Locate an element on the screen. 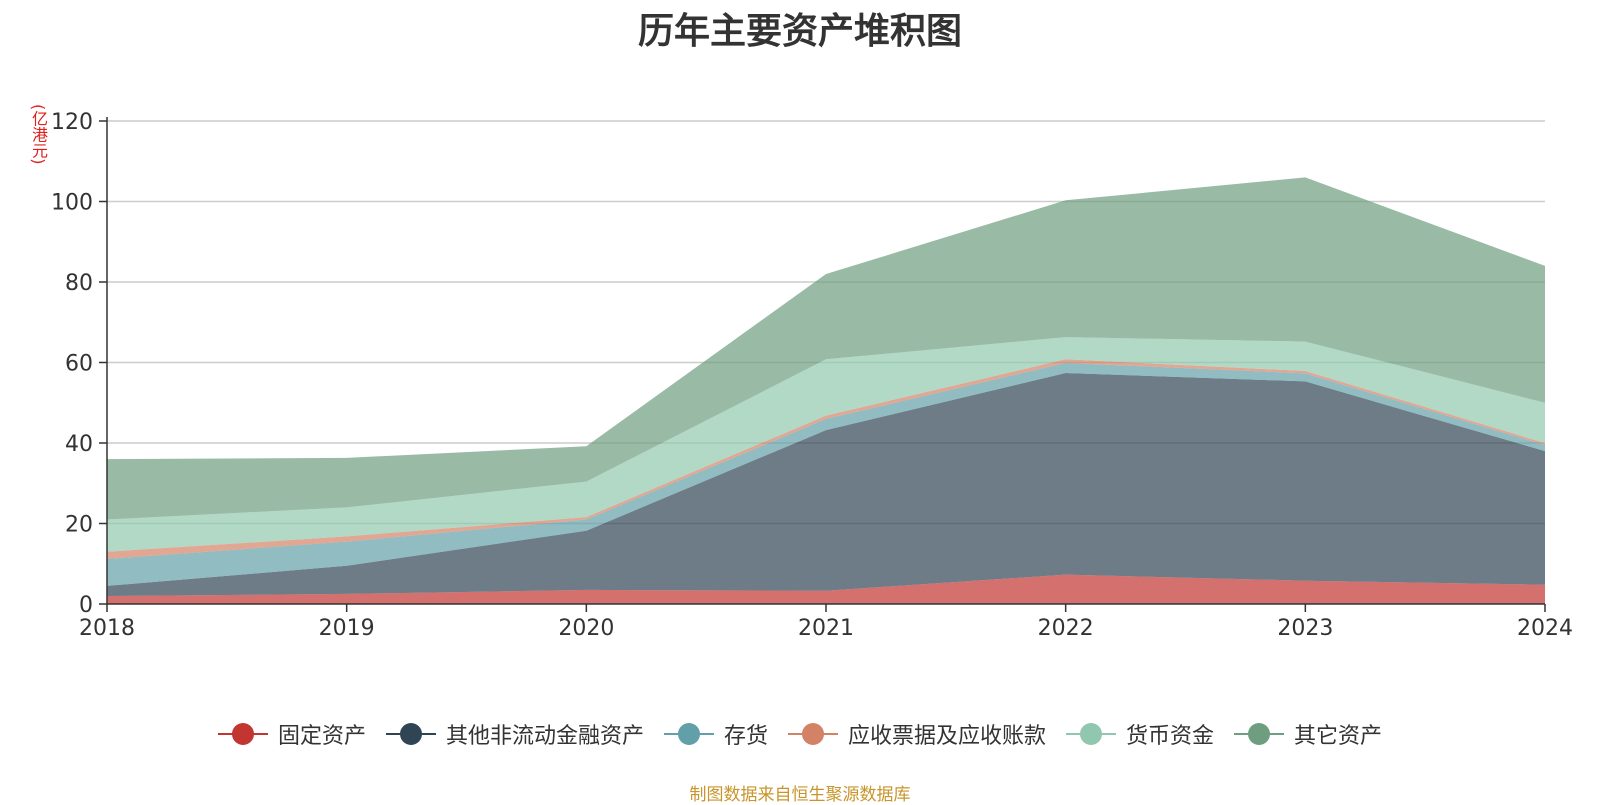 The image size is (1600, 805). y-tick-label: 0 is located at coordinates (86, 605).